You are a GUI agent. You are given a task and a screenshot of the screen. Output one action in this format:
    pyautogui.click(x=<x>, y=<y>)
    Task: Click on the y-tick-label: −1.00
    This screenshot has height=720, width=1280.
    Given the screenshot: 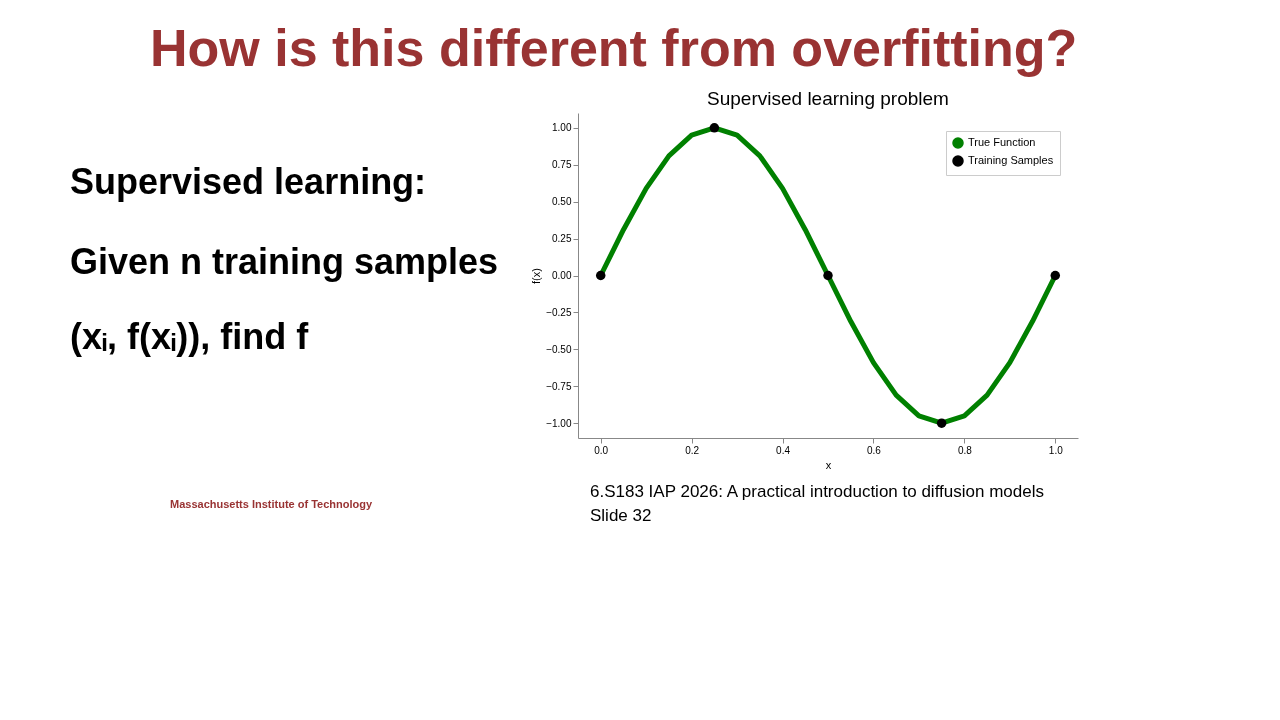 What is the action you would take?
    pyautogui.click(x=559, y=423)
    